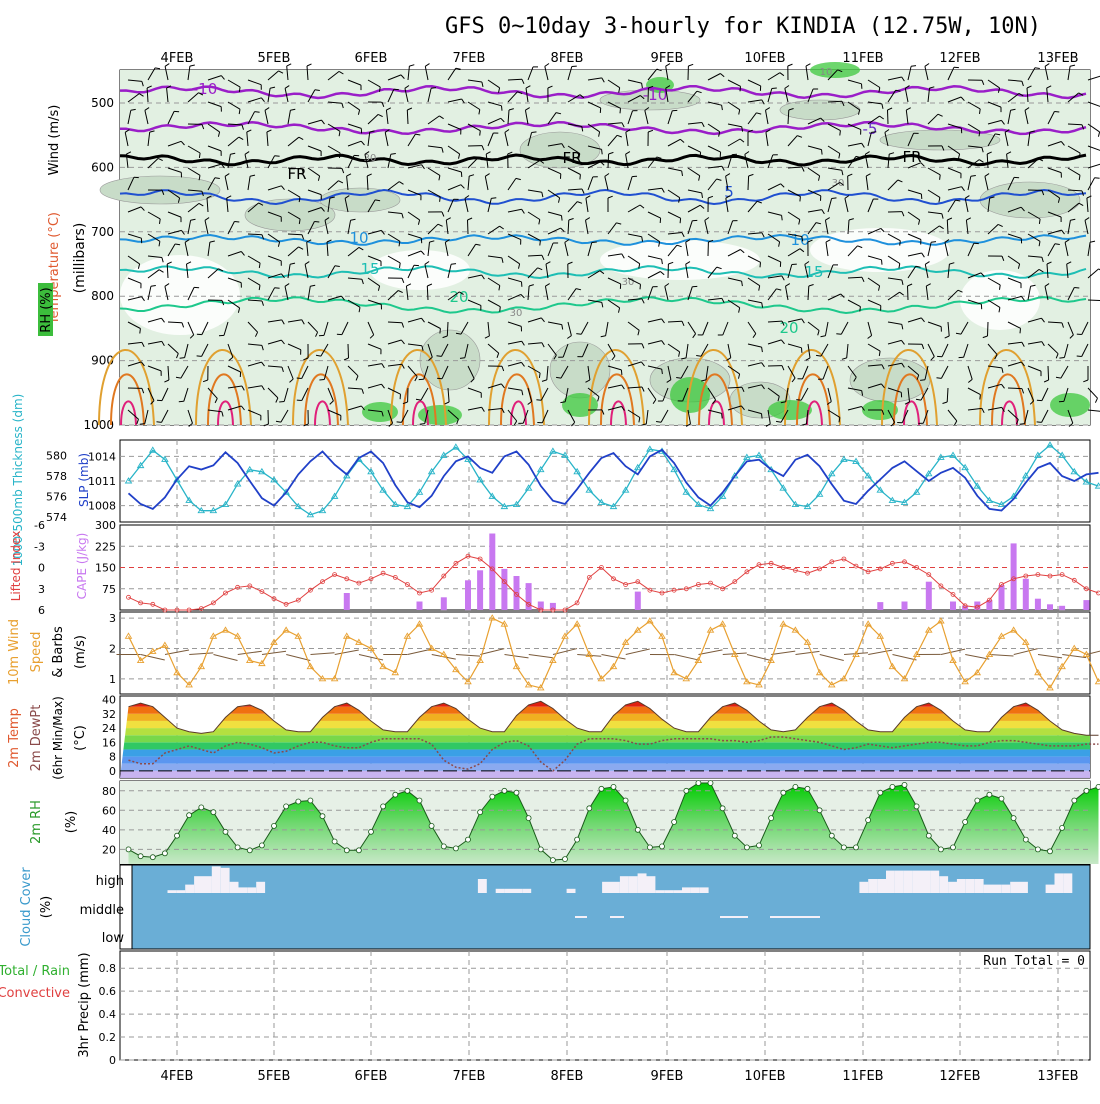 This screenshot has width=1100, height=1104. Describe the element at coordinates (35, 971) in the screenshot. I see `precip-total-label: Total / Rain` at that location.